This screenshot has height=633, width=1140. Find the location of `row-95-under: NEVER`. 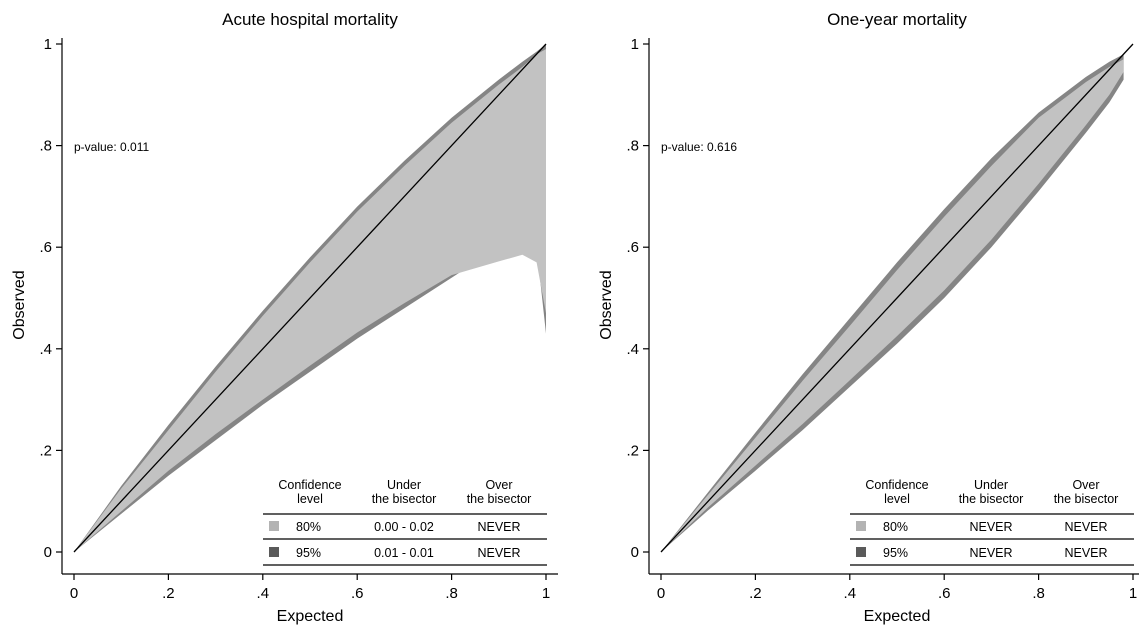

row-95-under: NEVER is located at coordinates (990, 553).